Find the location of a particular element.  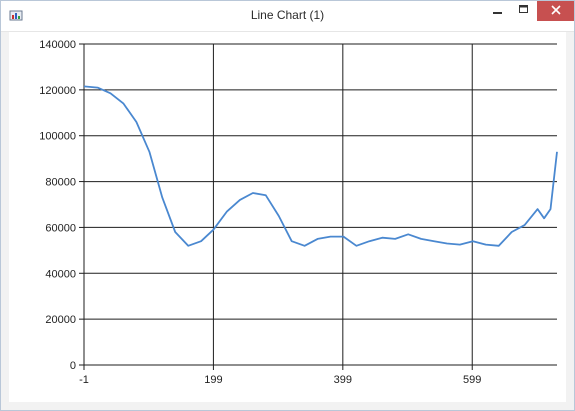

y-tick-label: 60000 is located at coordinates (60, 228).